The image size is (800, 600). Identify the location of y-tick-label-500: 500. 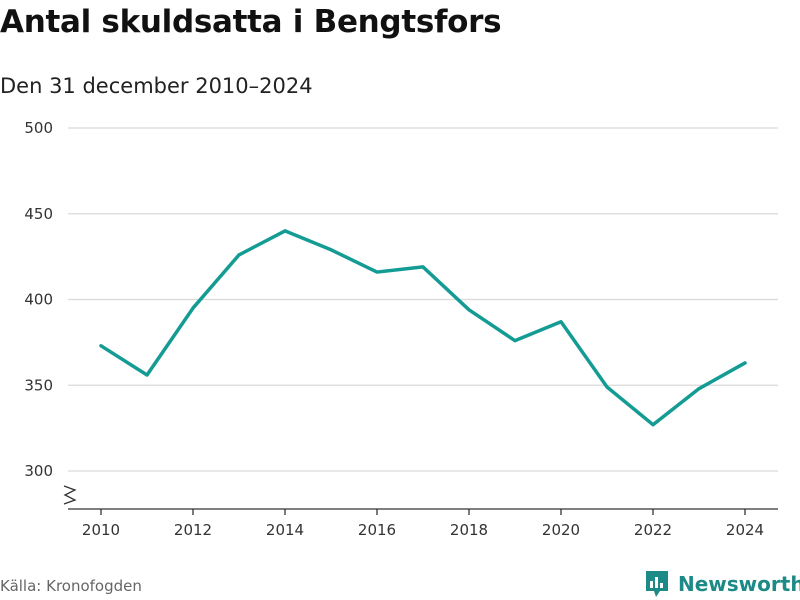
(38, 128).